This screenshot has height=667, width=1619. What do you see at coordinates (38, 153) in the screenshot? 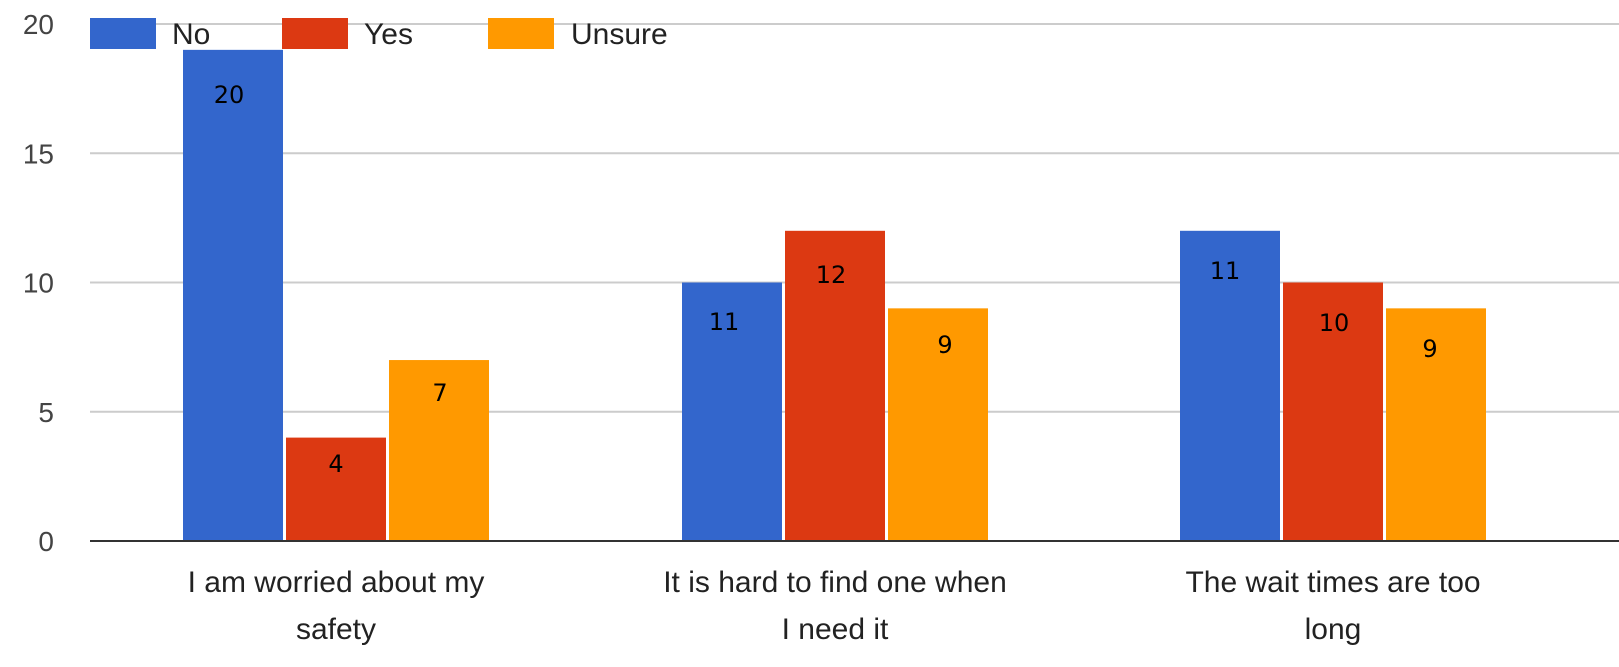
I see `y-tick-label: 15` at bounding box center [38, 153].